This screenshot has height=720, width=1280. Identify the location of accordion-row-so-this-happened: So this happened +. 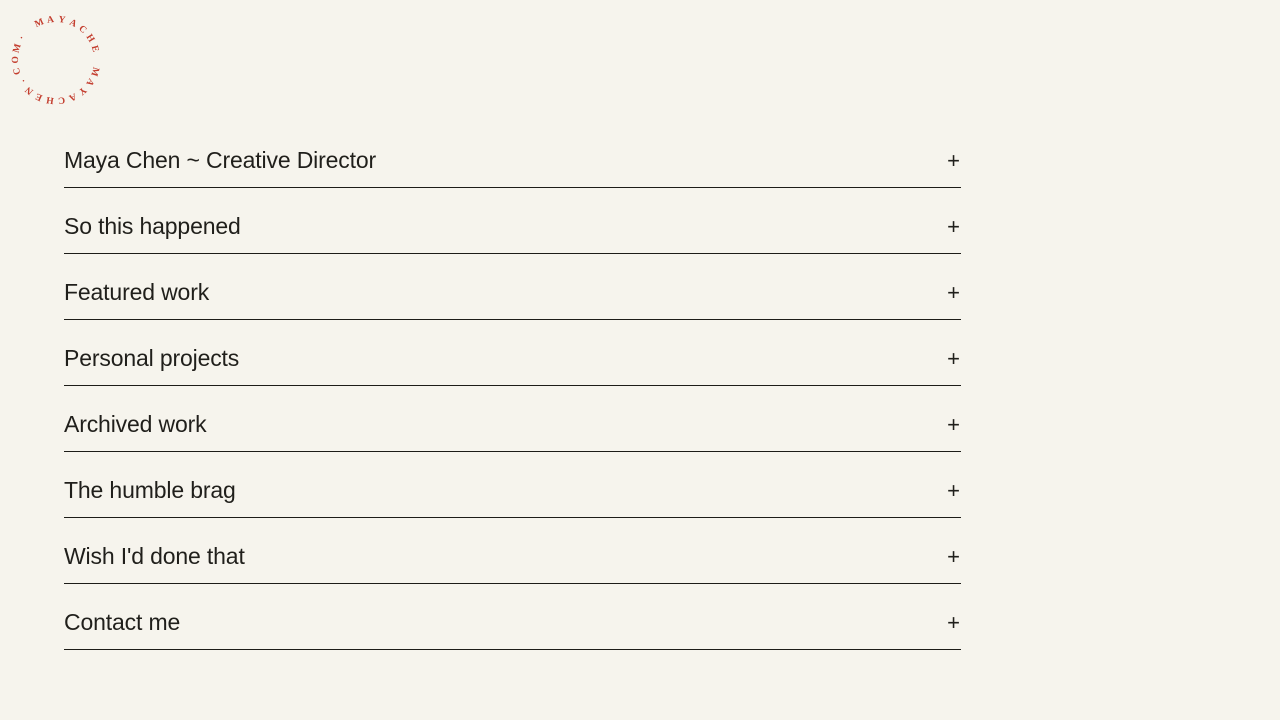
(512, 221).